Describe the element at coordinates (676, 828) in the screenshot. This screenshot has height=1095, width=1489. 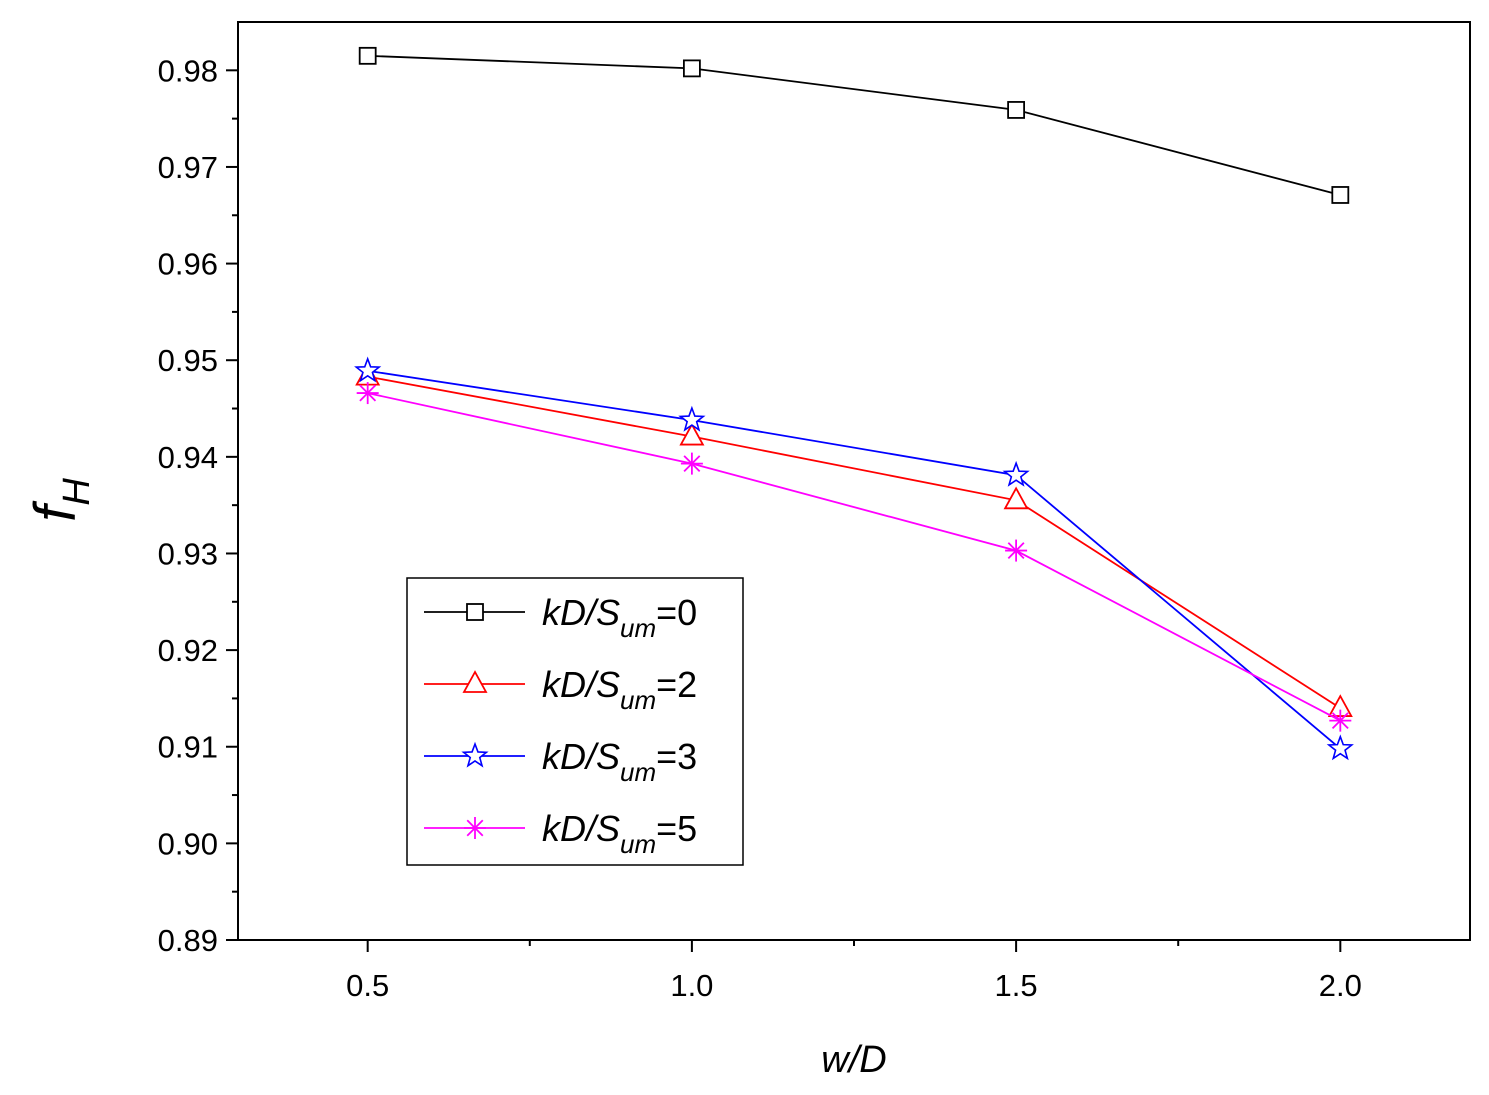
I see `legend-label-tail: =5` at that location.